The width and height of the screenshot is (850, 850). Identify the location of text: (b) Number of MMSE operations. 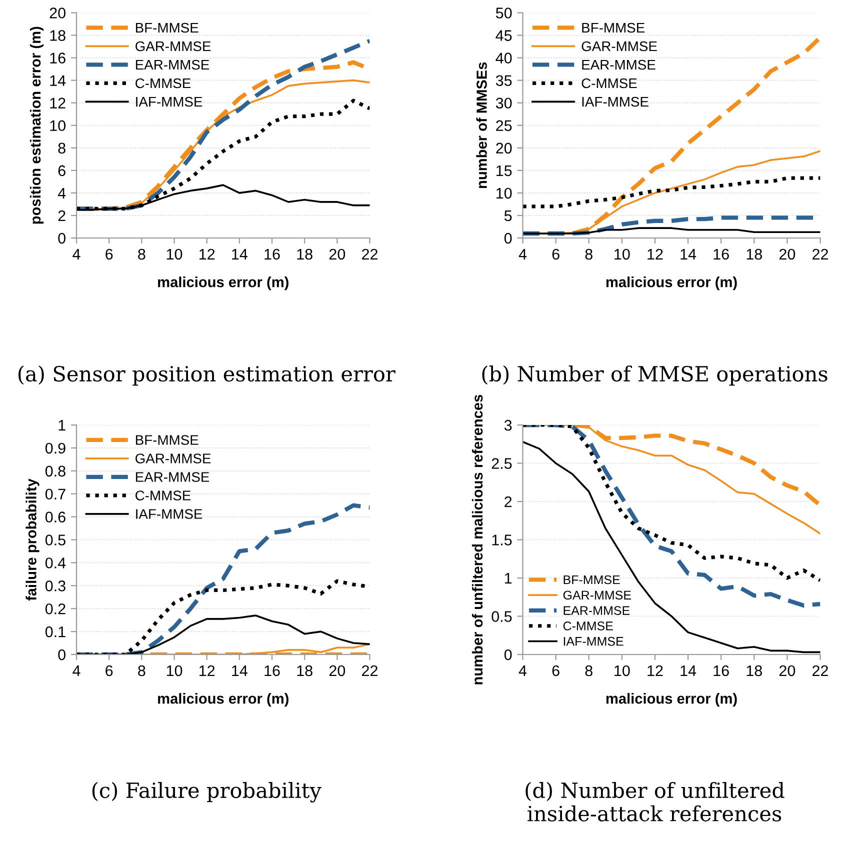
(655, 376).